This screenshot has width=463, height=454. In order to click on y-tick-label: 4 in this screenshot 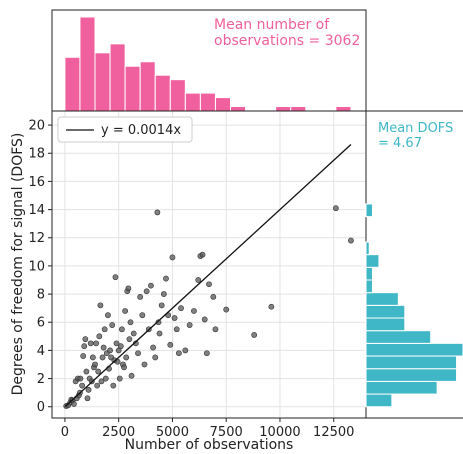, I will do `click(41, 351)`.